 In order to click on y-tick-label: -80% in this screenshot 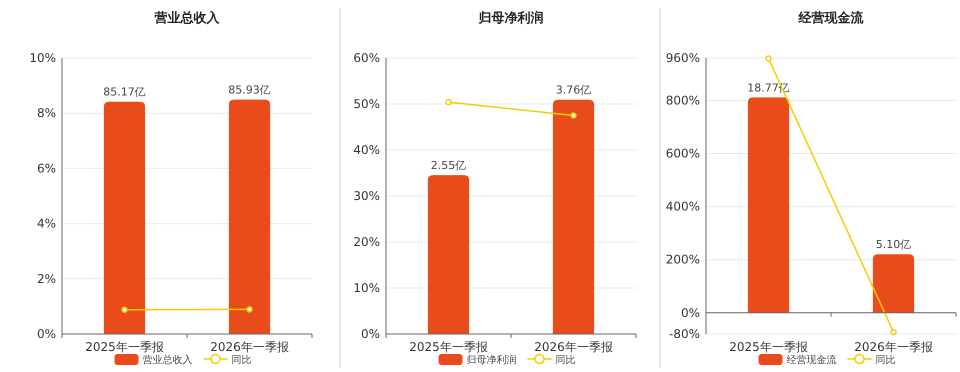, I will do `click(684, 334)`.